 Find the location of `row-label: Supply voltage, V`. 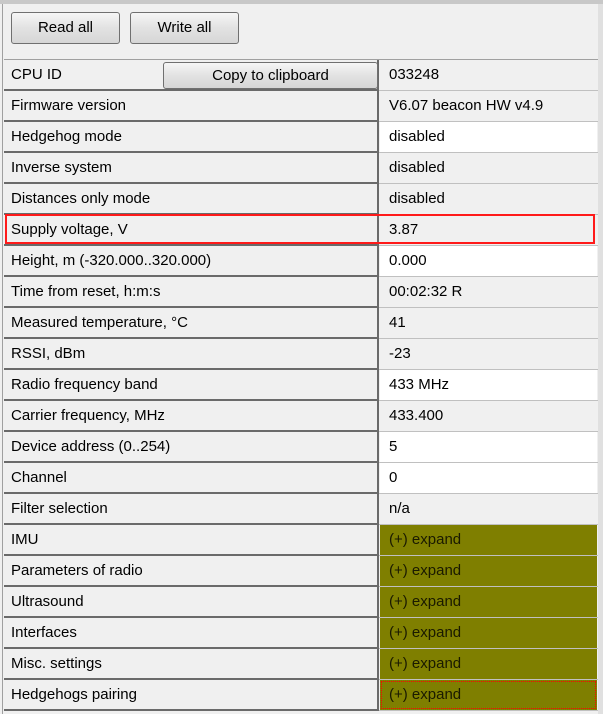

row-label: Supply voltage, V is located at coordinates (191, 230).